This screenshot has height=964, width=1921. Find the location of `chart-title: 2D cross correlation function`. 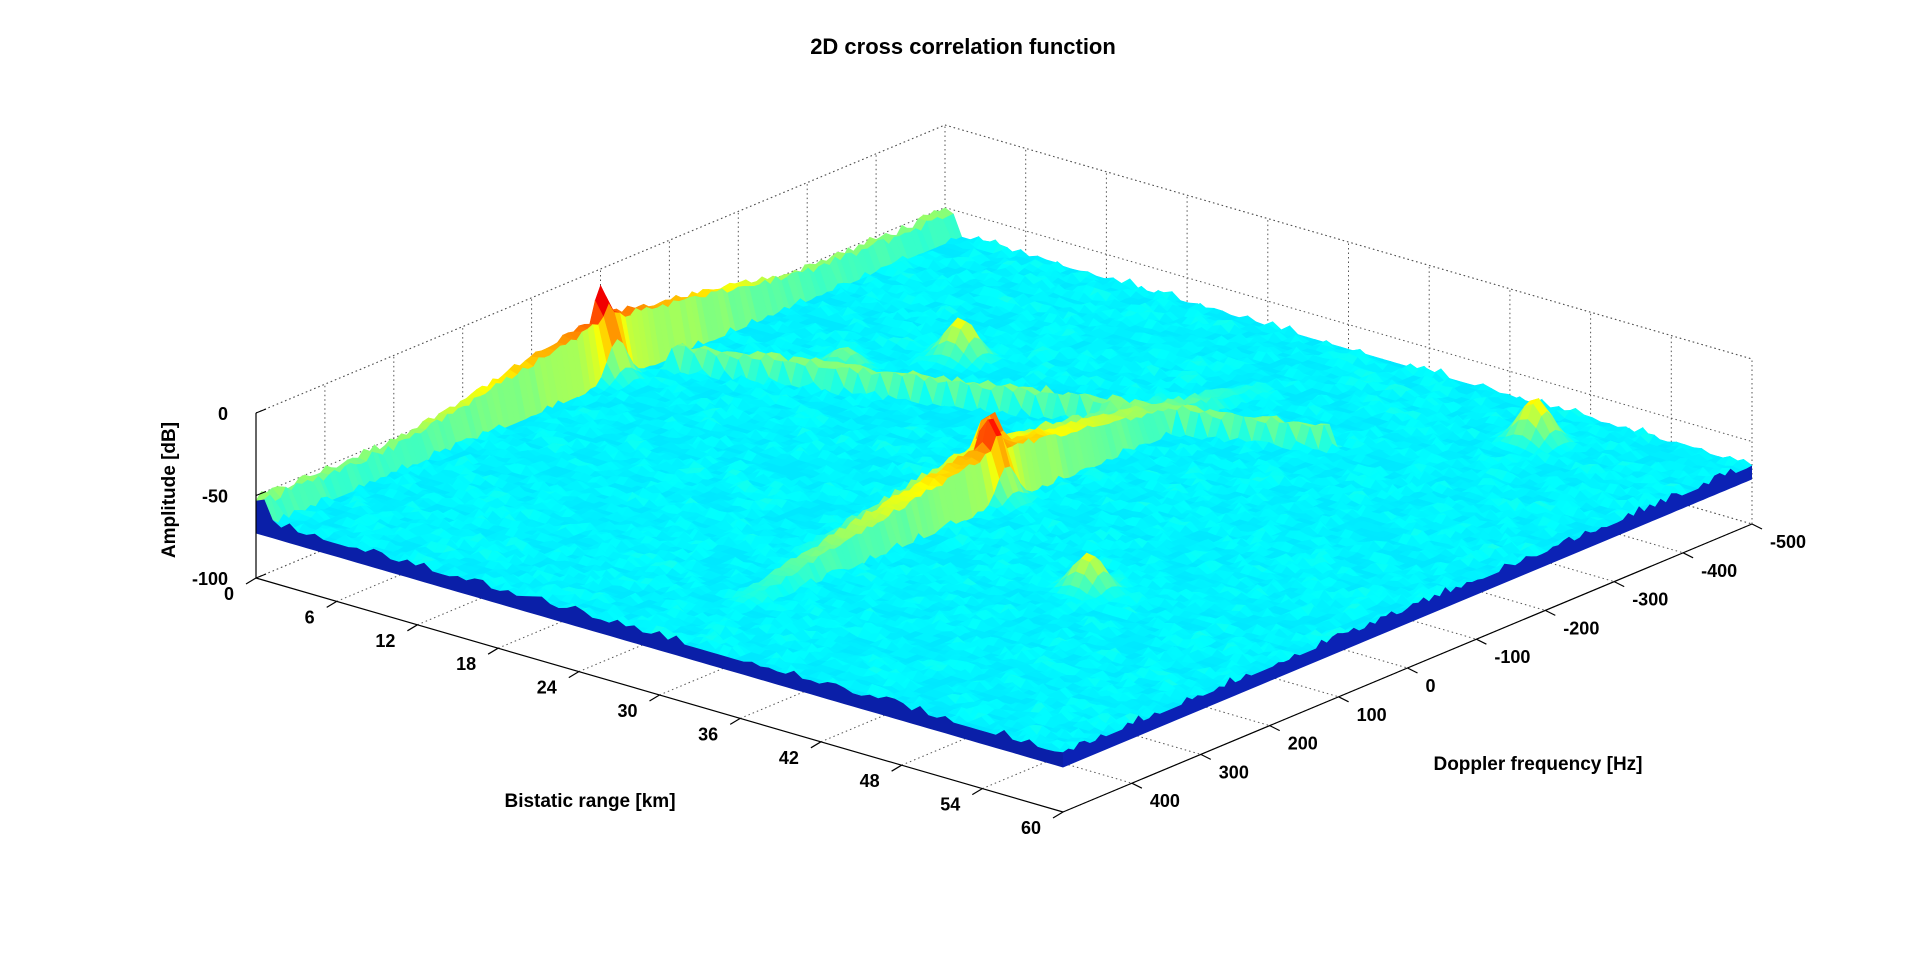

chart-title: 2D cross correlation function is located at coordinates (963, 46).